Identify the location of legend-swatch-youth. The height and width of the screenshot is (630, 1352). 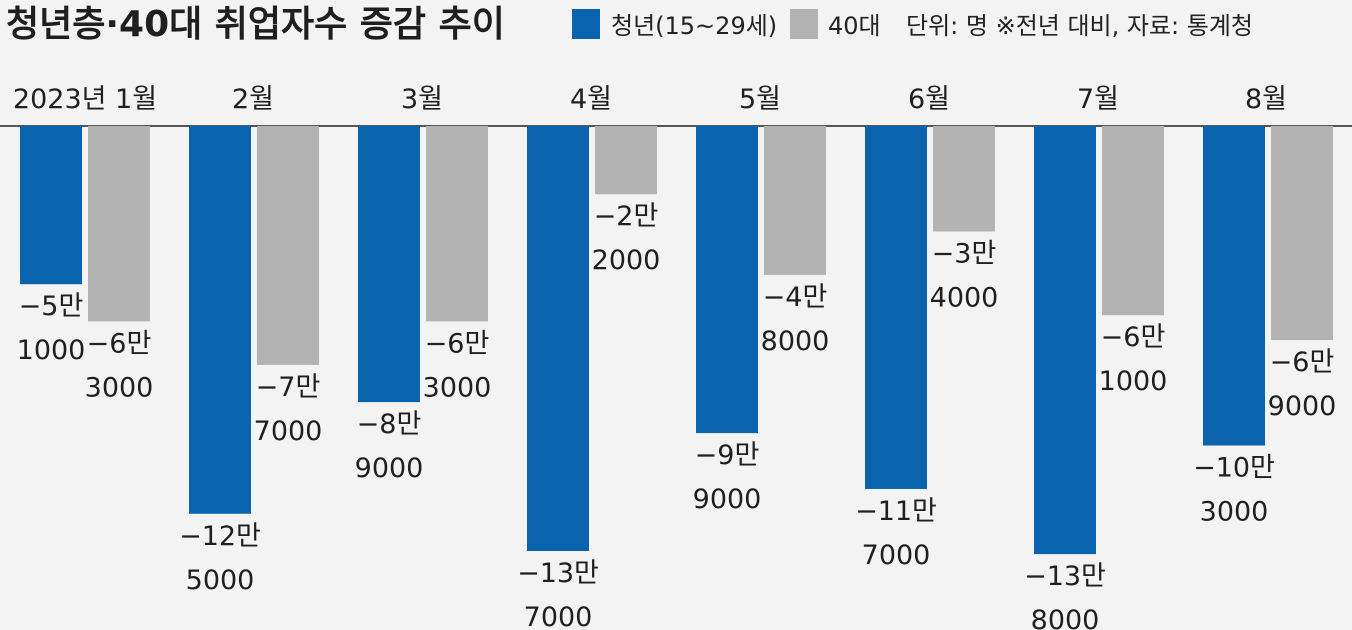
(586, 24).